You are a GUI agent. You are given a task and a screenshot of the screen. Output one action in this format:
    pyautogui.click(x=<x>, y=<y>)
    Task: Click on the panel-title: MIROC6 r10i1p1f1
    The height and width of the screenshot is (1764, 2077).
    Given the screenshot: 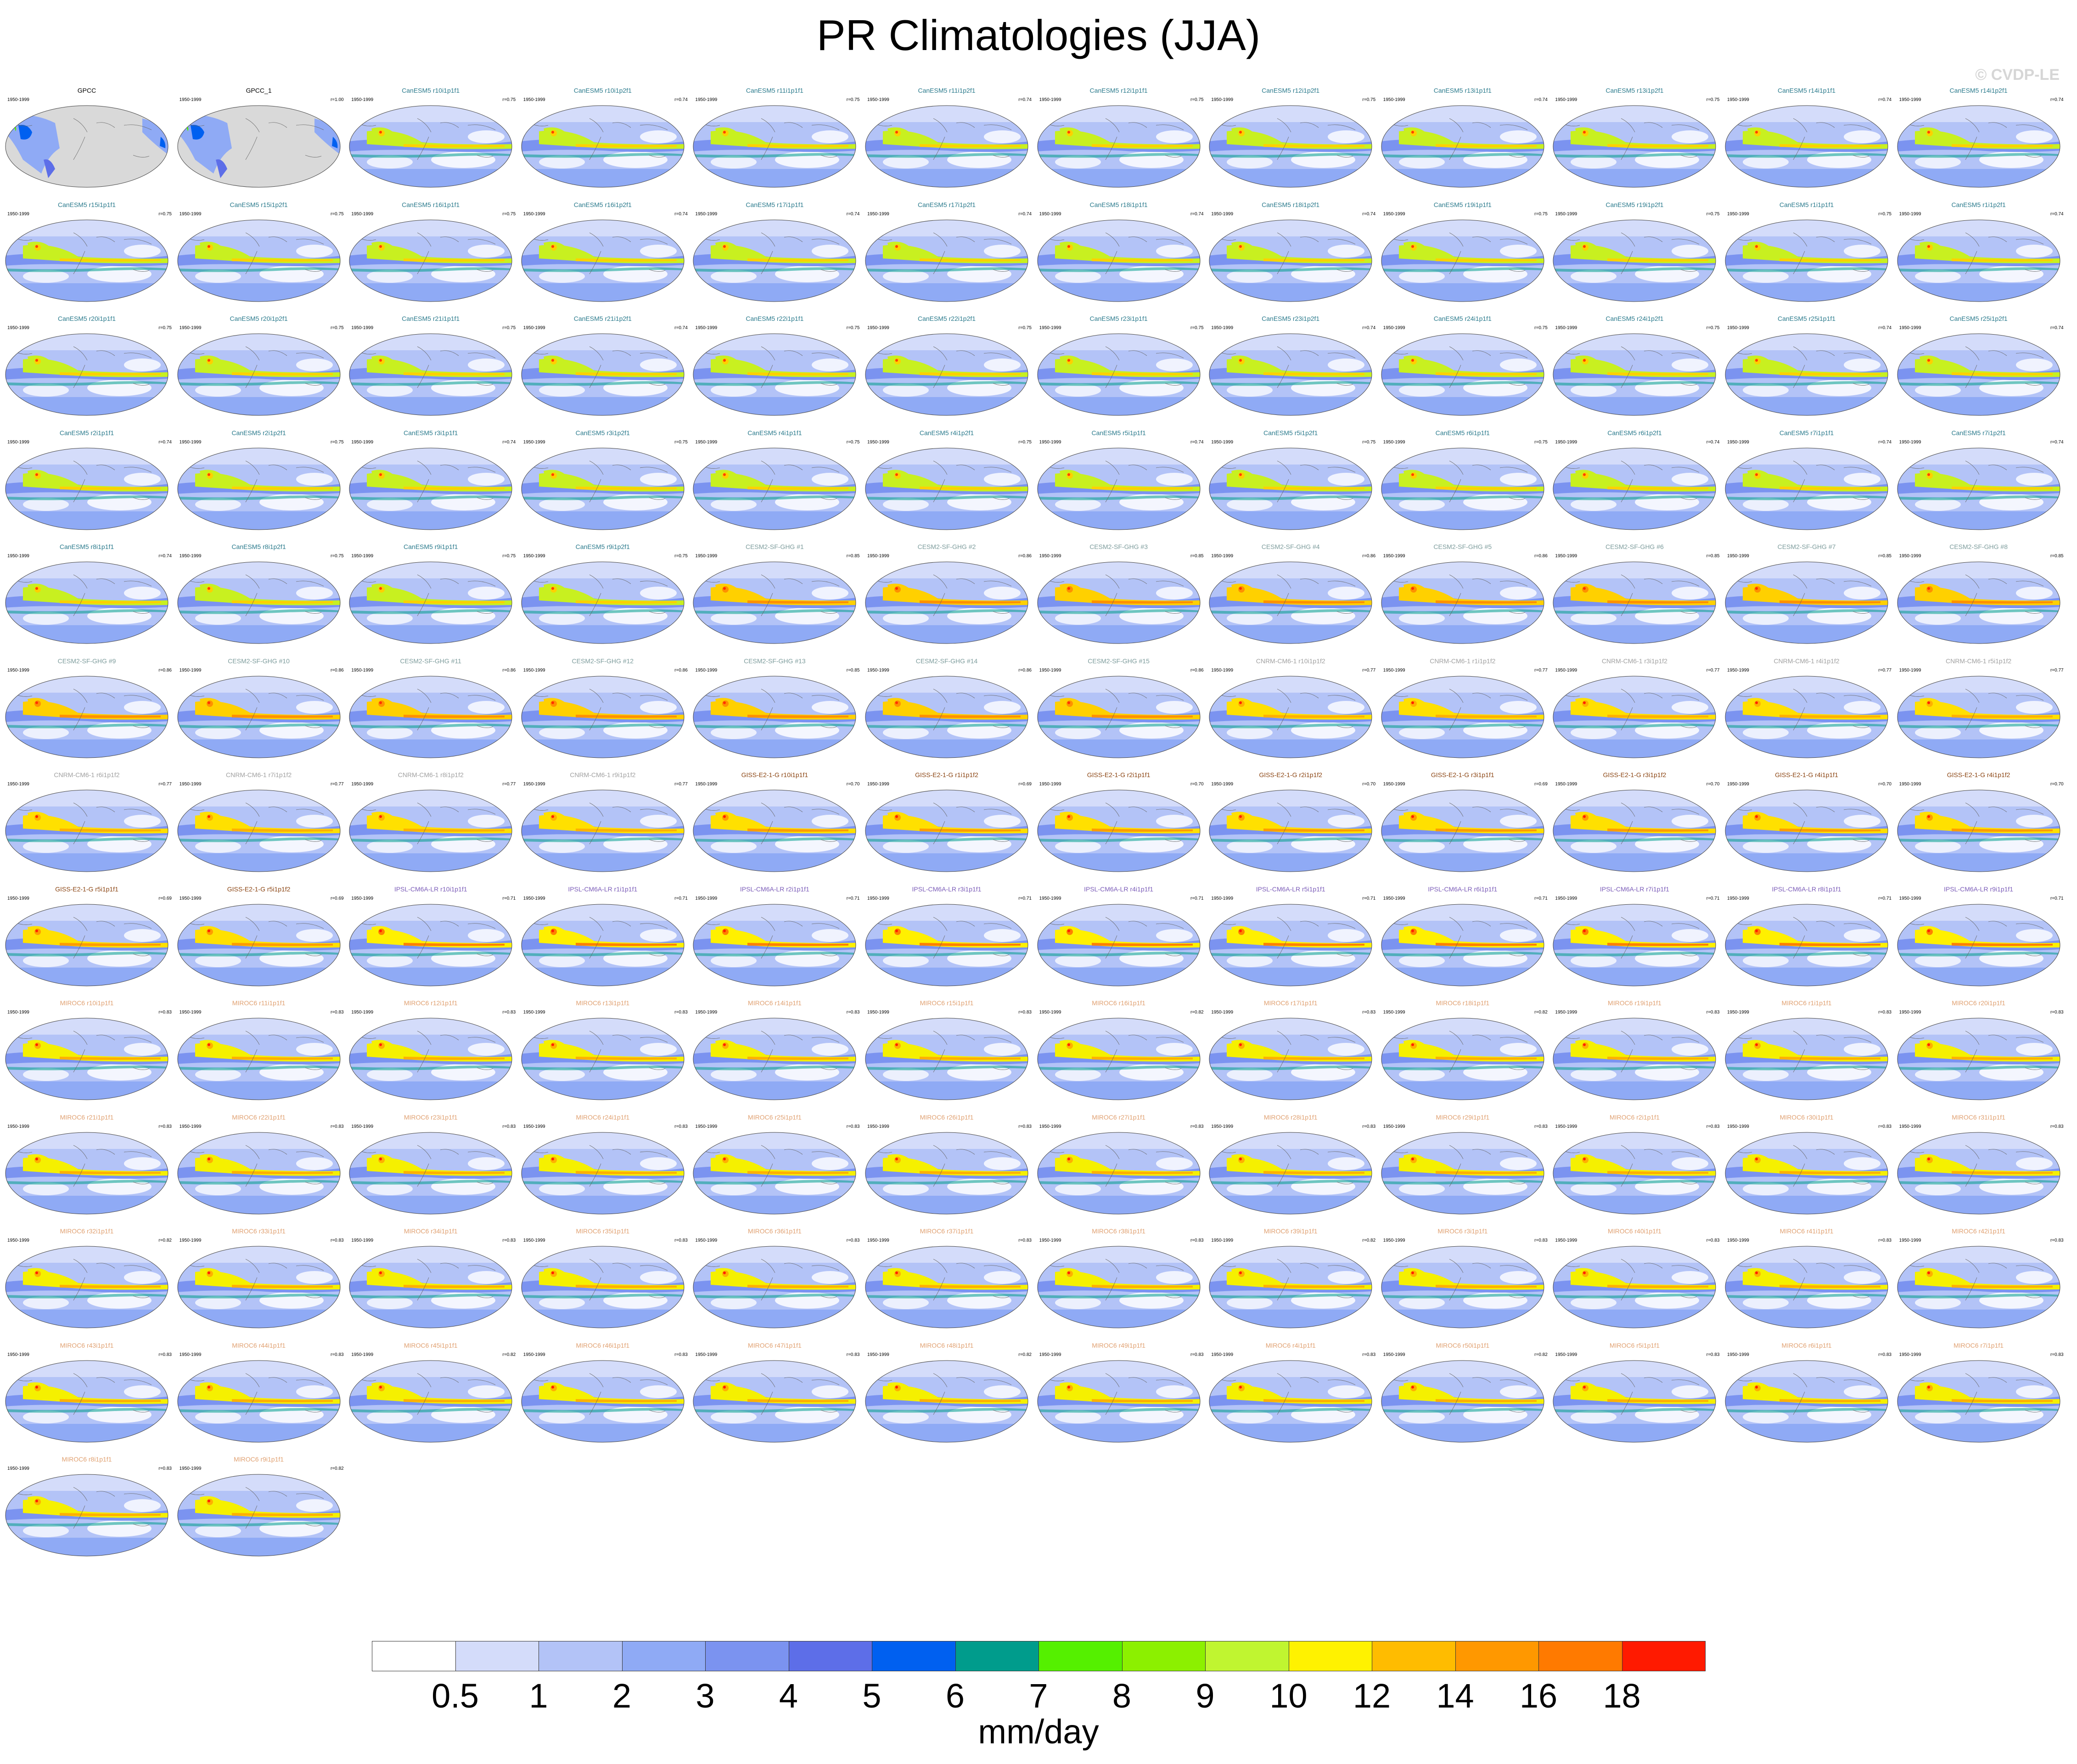 What is the action you would take?
    pyautogui.click(x=87, y=1003)
    